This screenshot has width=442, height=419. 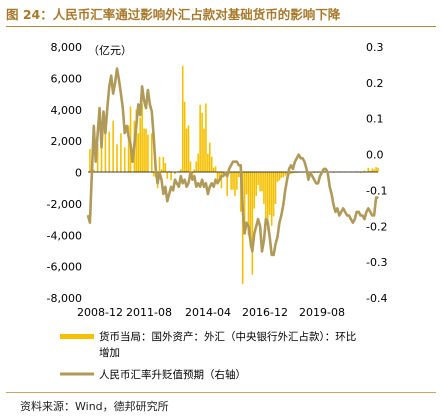 I want to click on left-axis-tick-label: 8,000, so click(x=67, y=47).